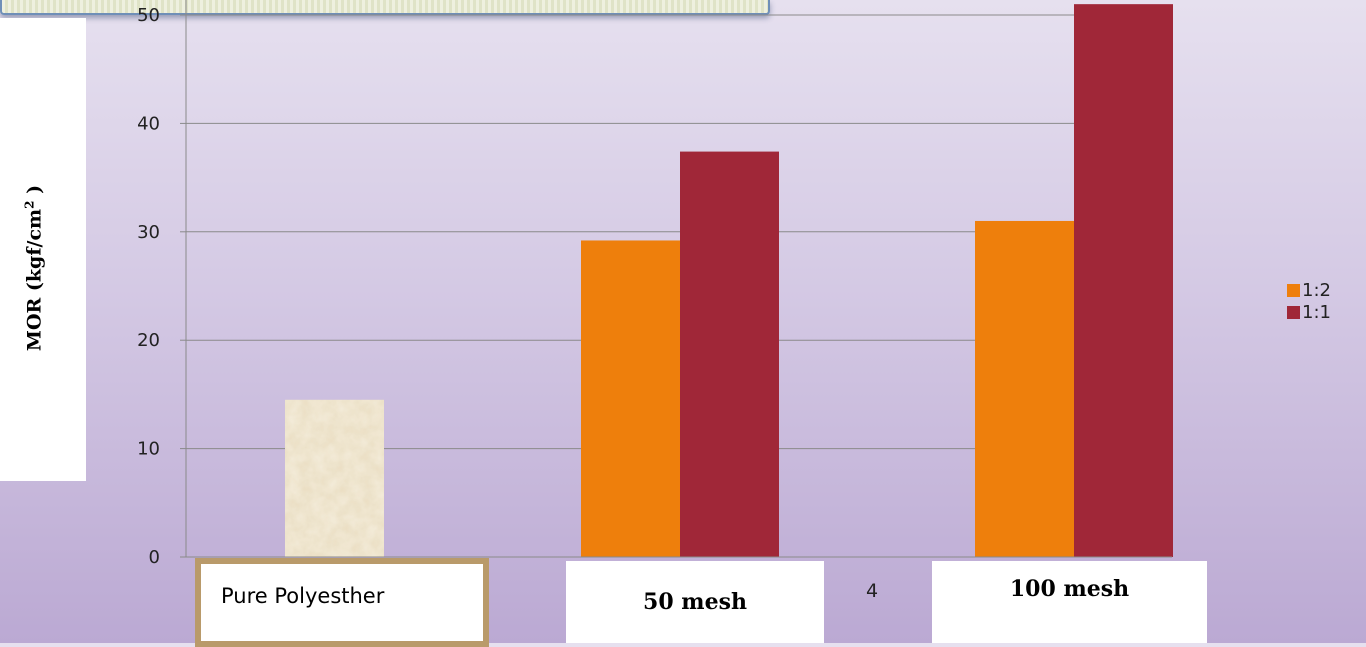 Image resolution: width=1366 pixels, height=647 pixels. What do you see at coordinates (695, 602) in the screenshot?
I see `category-label-50-mesh: 50 mesh` at bounding box center [695, 602].